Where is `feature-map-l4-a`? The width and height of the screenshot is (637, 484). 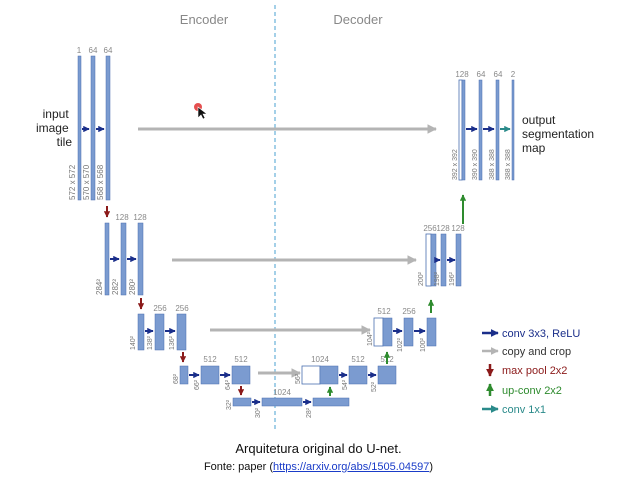 feature-map-l4-a is located at coordinates (210, 375).